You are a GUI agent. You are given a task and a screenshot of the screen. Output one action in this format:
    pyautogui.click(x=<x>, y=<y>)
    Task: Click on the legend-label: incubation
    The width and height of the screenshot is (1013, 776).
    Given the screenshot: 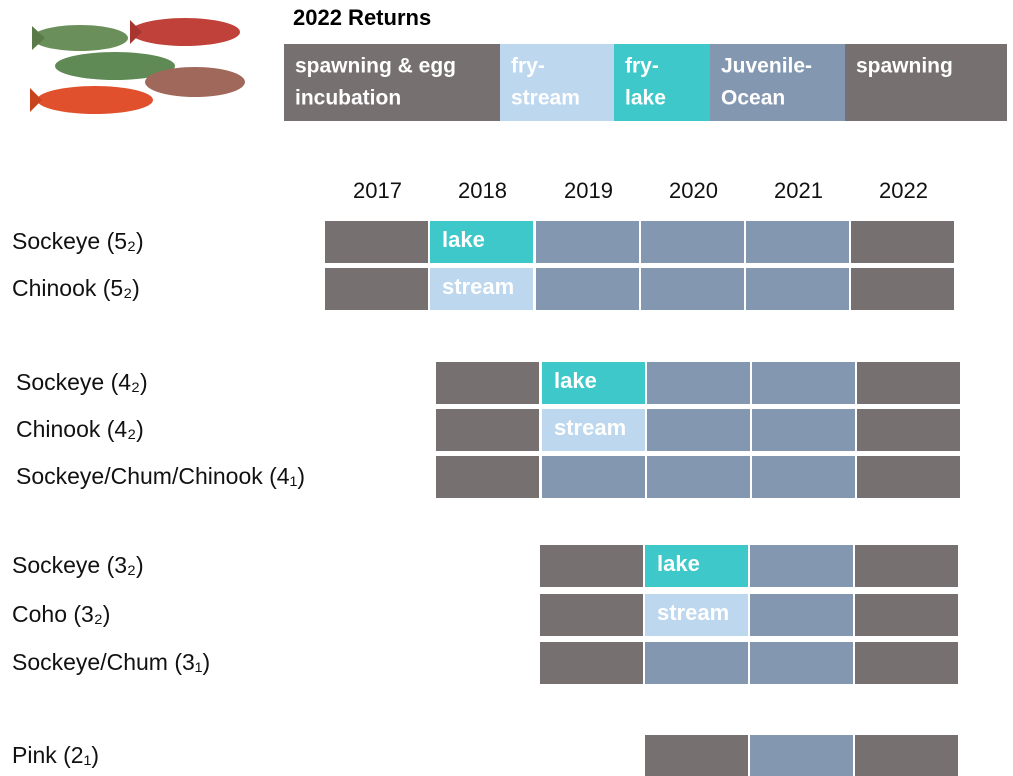 What is the action you would take?
    pyautogui.click(x=348, y=98)
    